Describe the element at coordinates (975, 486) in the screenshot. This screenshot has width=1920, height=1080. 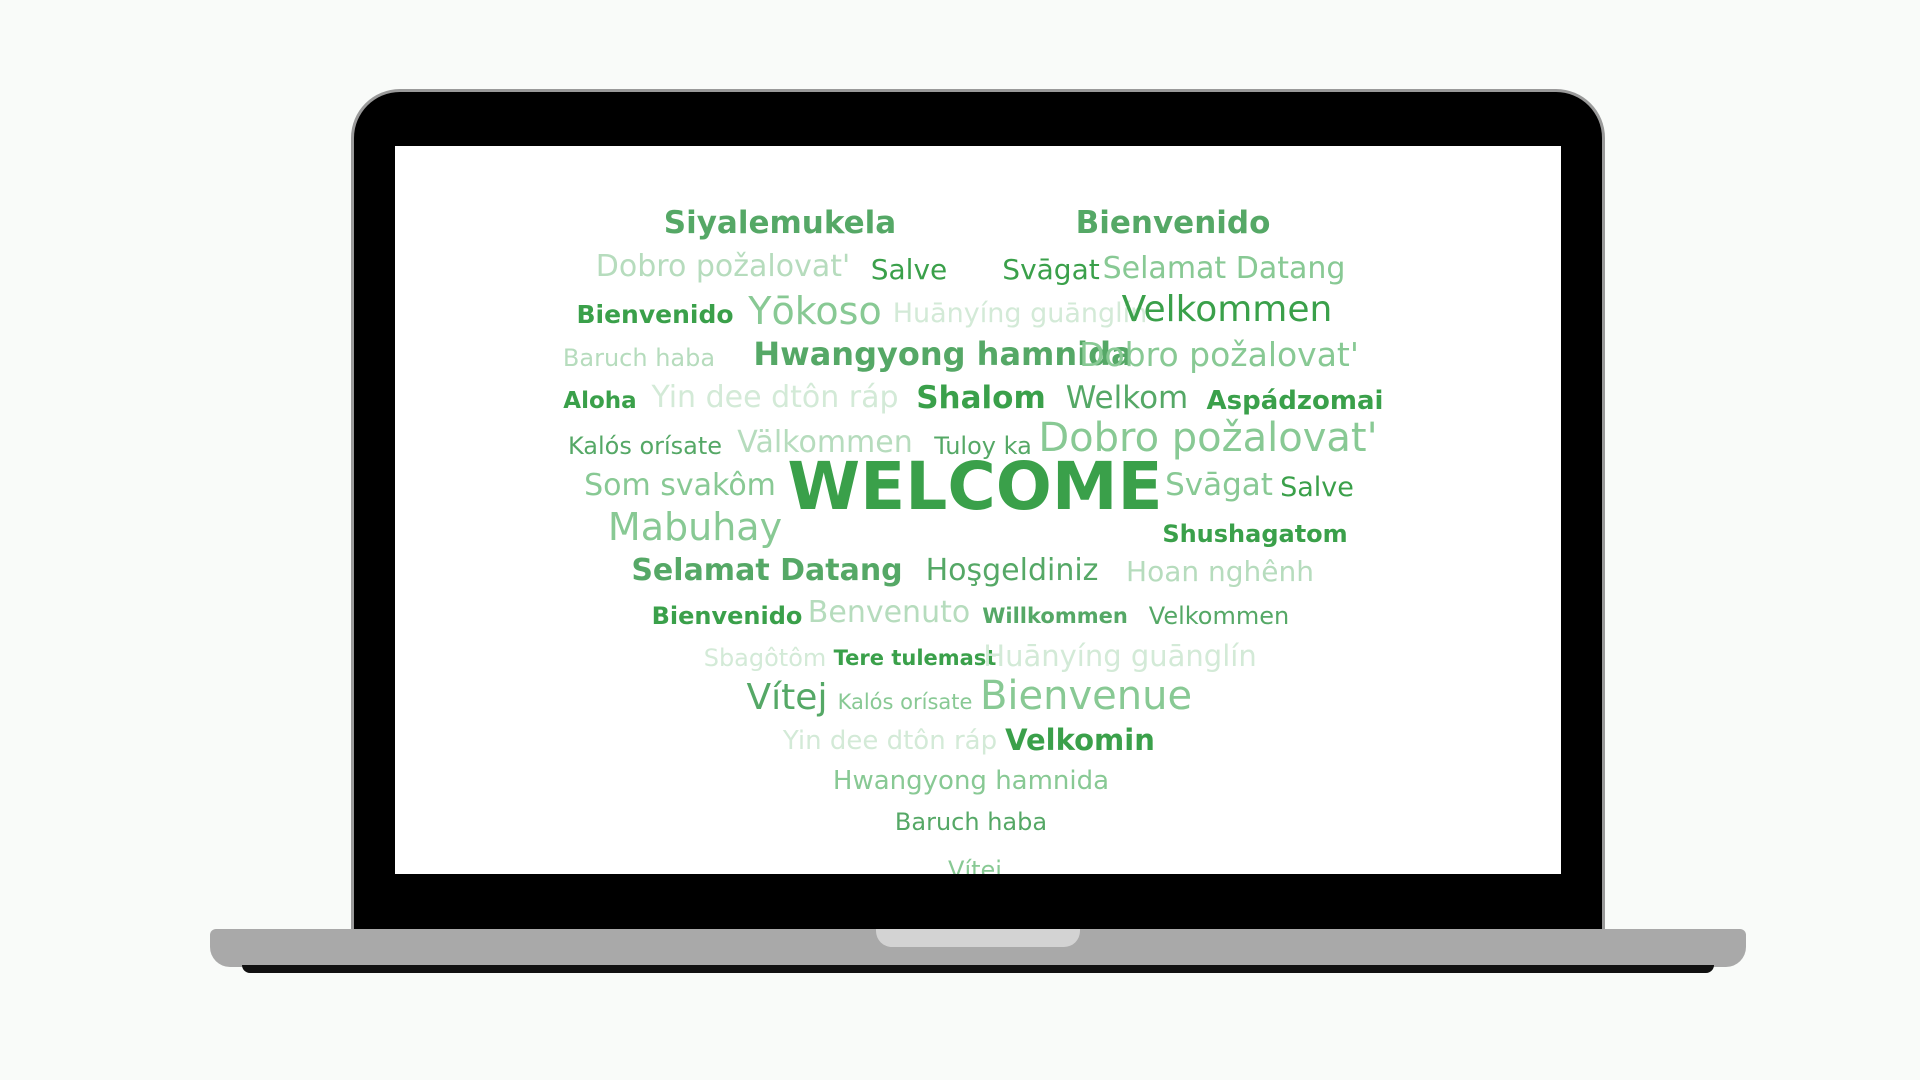
I see `word: WELCOME` at that location.